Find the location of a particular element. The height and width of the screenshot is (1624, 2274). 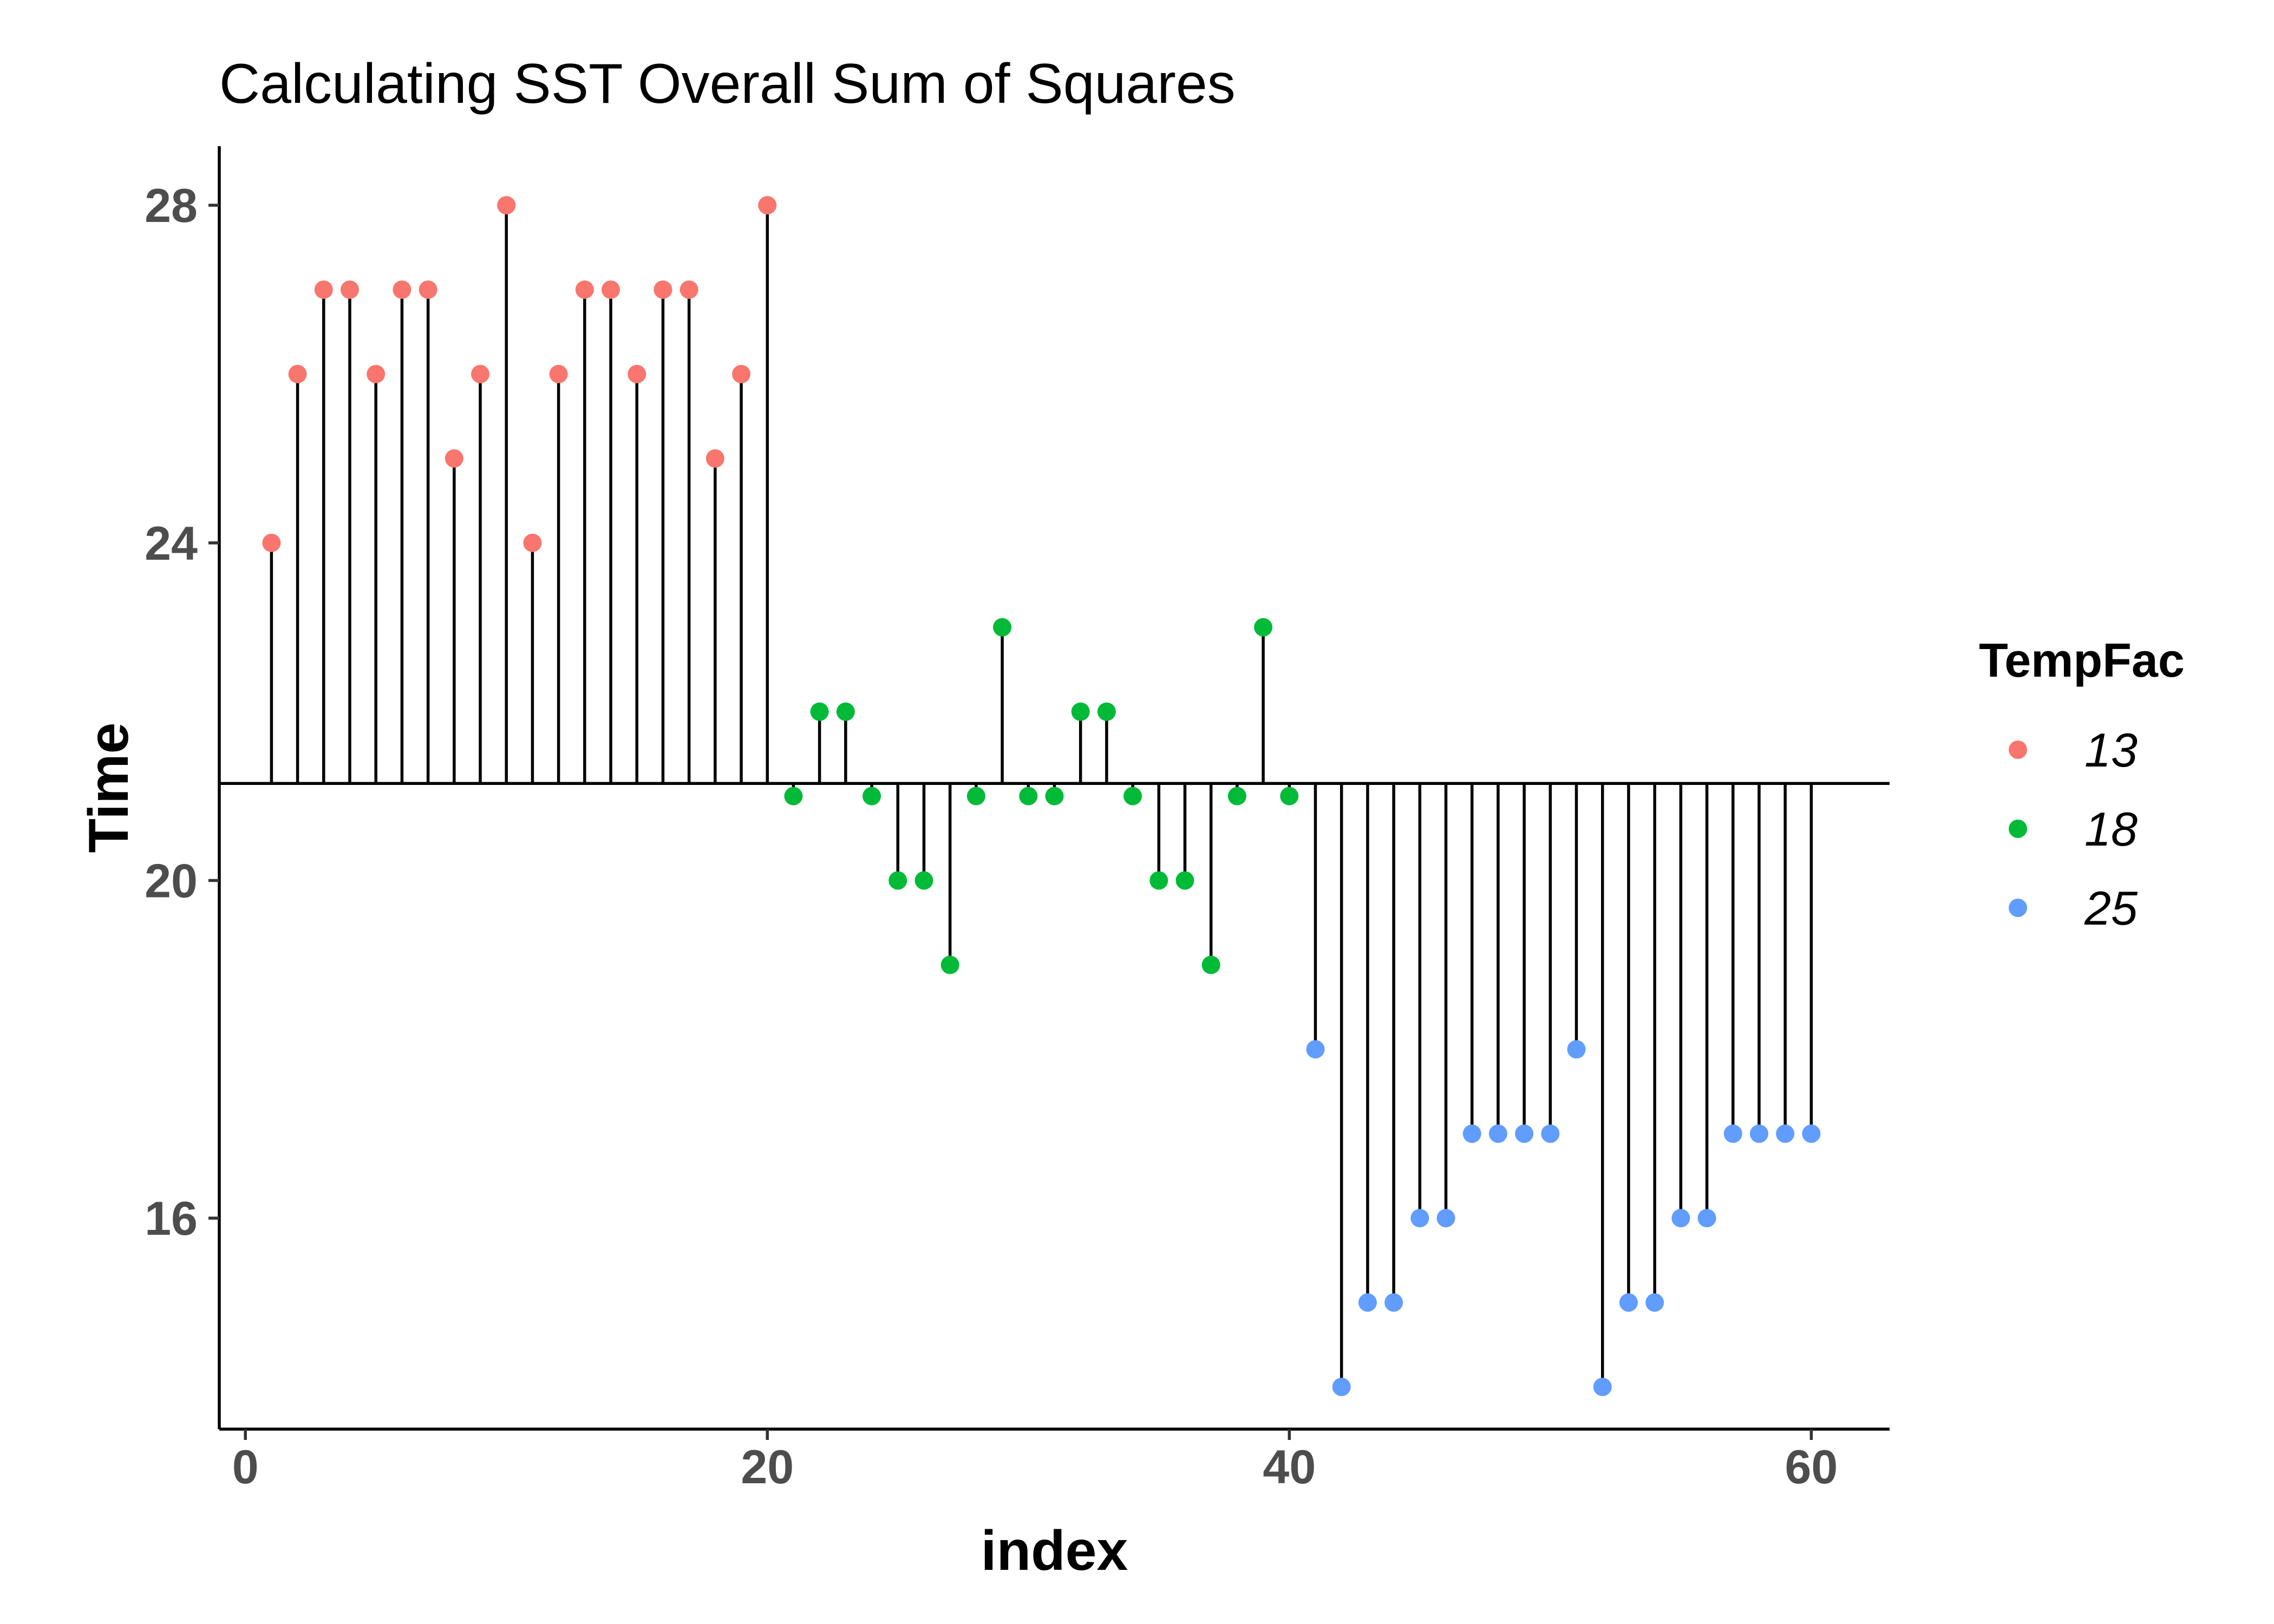

x-axis-title: index is located at coordinates (1055, 1551).